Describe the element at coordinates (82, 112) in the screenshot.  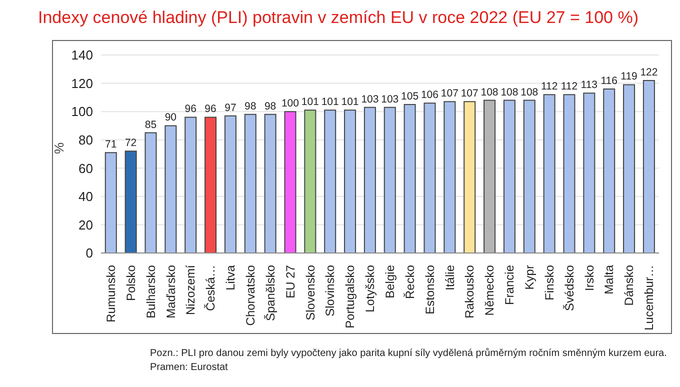
I see `y-tick-label: 100` at that location.